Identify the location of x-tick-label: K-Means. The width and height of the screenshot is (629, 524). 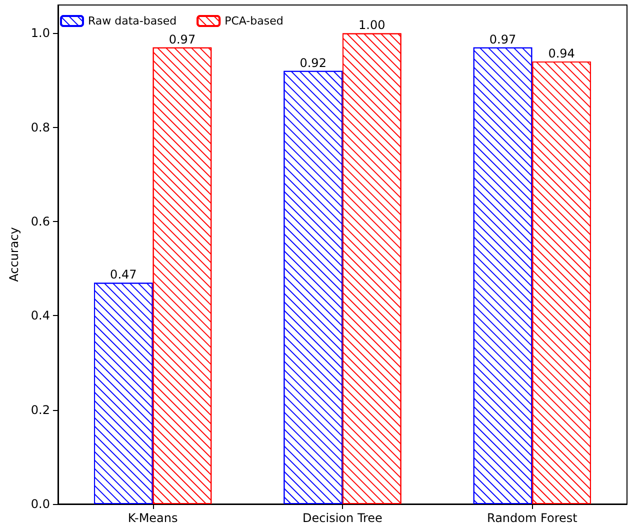
(153, 517).